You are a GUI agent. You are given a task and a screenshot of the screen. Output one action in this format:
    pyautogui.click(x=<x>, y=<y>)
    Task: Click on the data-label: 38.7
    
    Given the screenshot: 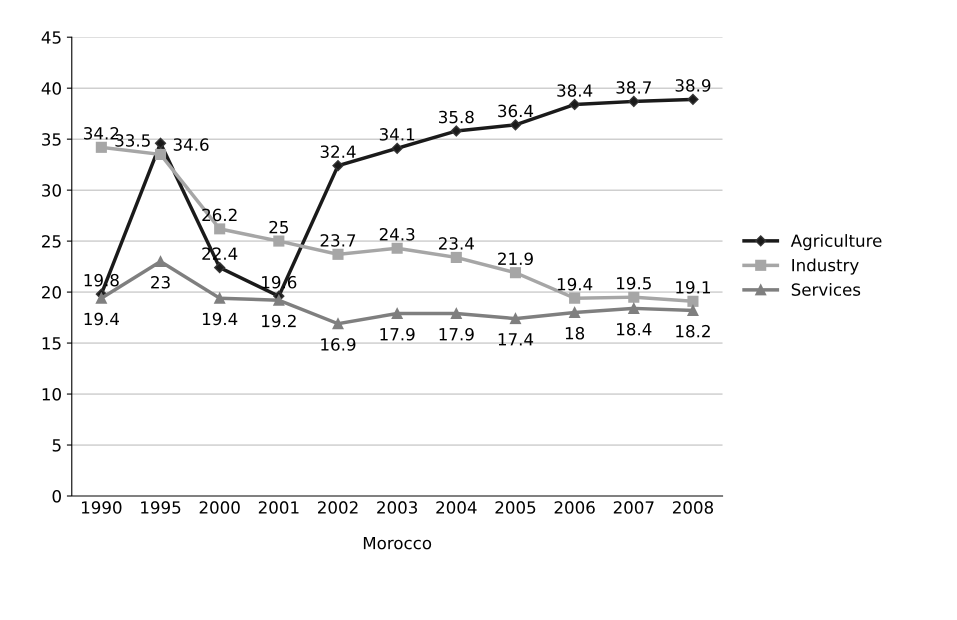 What is the action you would take?
    pyautogui.click(x=633, y=87)
    